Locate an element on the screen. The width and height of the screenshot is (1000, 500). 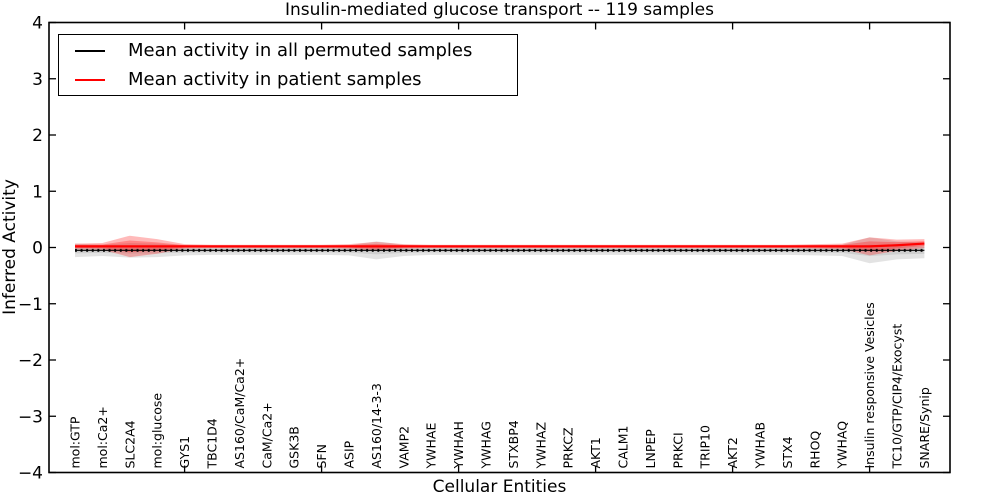
x-category-label: Insulin responsive Vesicles is located at coordinates (869, 385).